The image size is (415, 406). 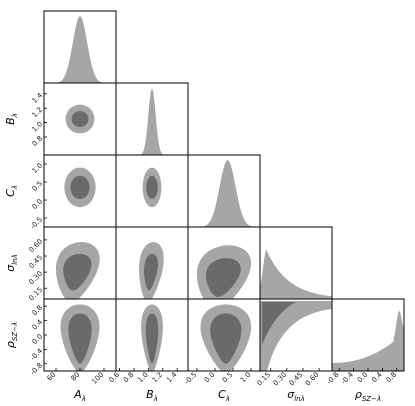 I want to click on x-tick-label-rho: -0.8, so click(x=332, y=378).